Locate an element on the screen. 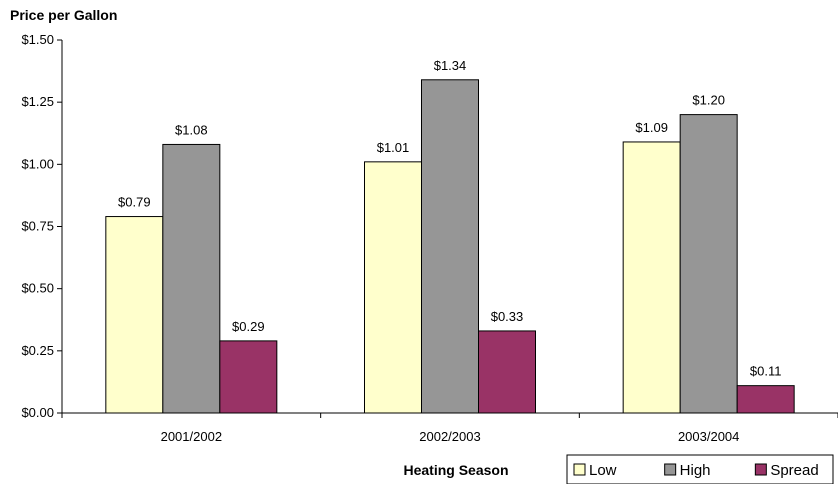 The width and height of the screenshot is (838, 484). legend-label-high: High is located at coordinates (695, 470).